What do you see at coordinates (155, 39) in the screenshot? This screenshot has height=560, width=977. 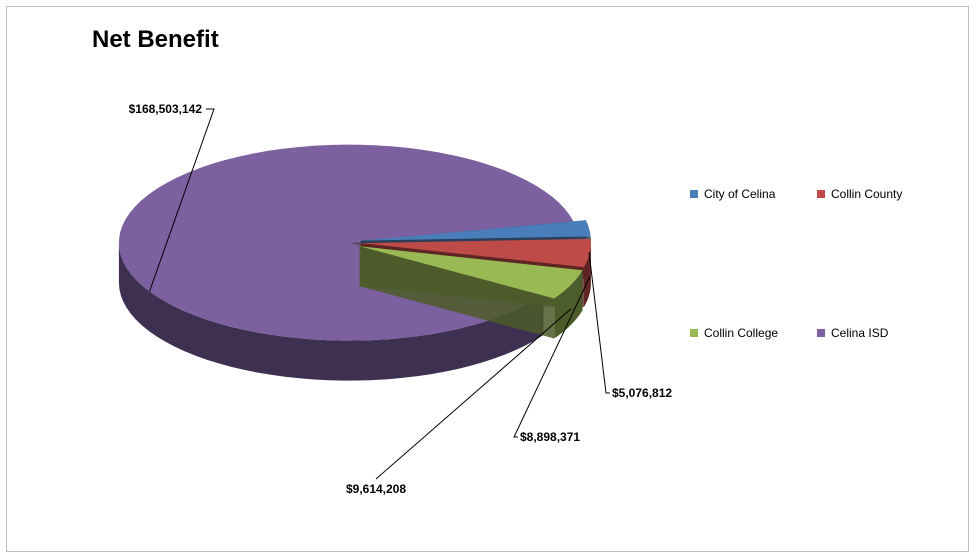 I see `chart-title: Net Benefit` at bounding box center [155, 39].